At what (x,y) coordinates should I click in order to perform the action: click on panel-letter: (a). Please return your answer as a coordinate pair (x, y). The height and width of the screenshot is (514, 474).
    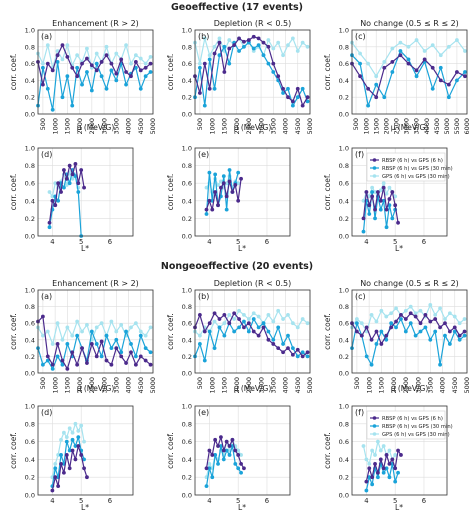
    Looking at the image, I should click on (46, 296).